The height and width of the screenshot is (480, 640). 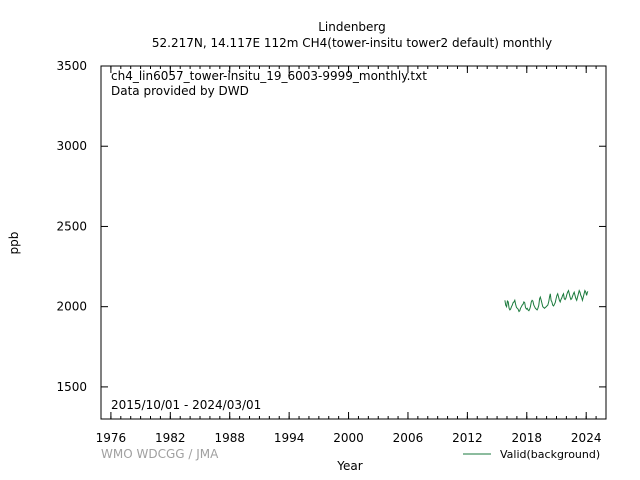 I want to click on x-tick-label: 1982, so click(x=170, y=438).